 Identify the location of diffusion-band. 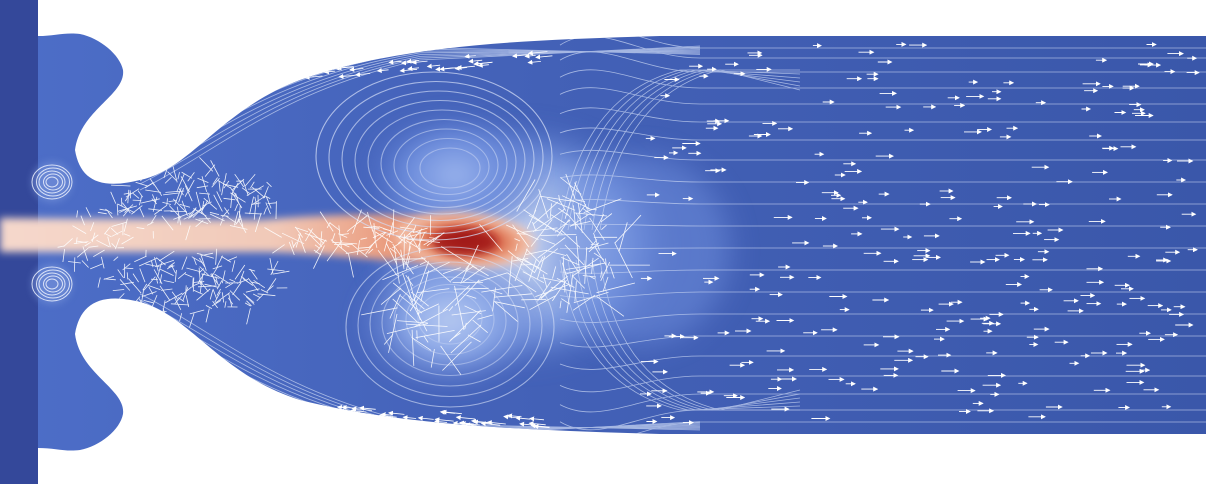
(640, 250).